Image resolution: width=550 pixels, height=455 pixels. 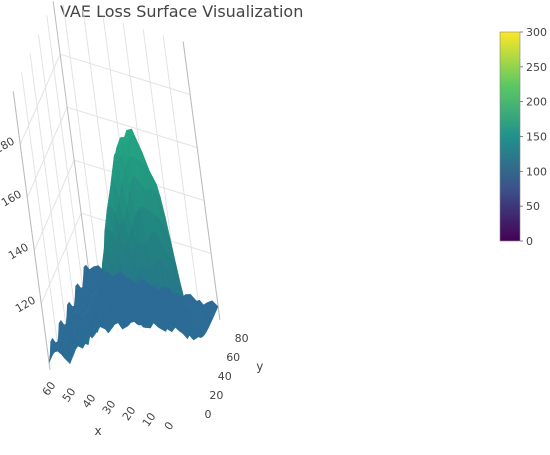 I want to click on colorbar-ticks: 0 50 100 150 200 250 300, so click(x=533, y=137).